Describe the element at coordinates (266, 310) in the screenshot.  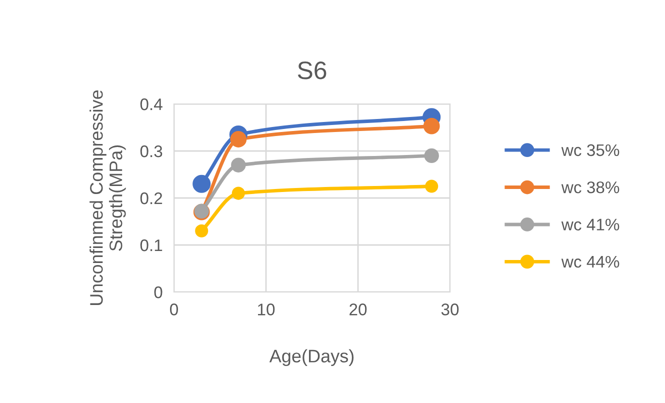
I see `x-tick-label: 10` at that location.